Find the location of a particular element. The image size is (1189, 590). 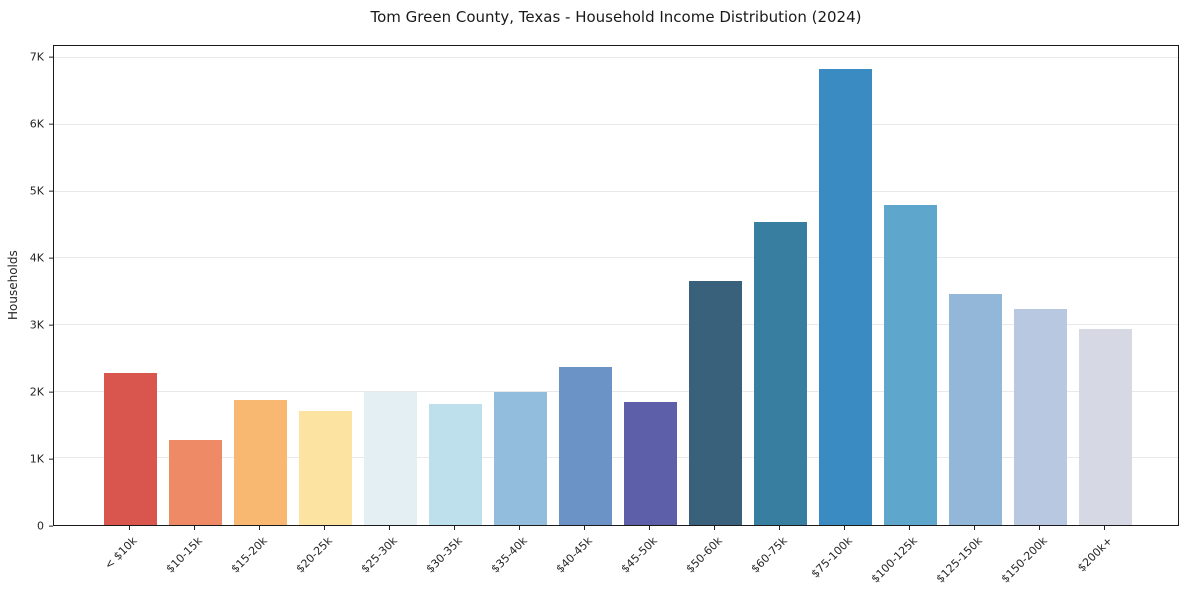

bar-$50-60k is located at coordinates (715, 402).